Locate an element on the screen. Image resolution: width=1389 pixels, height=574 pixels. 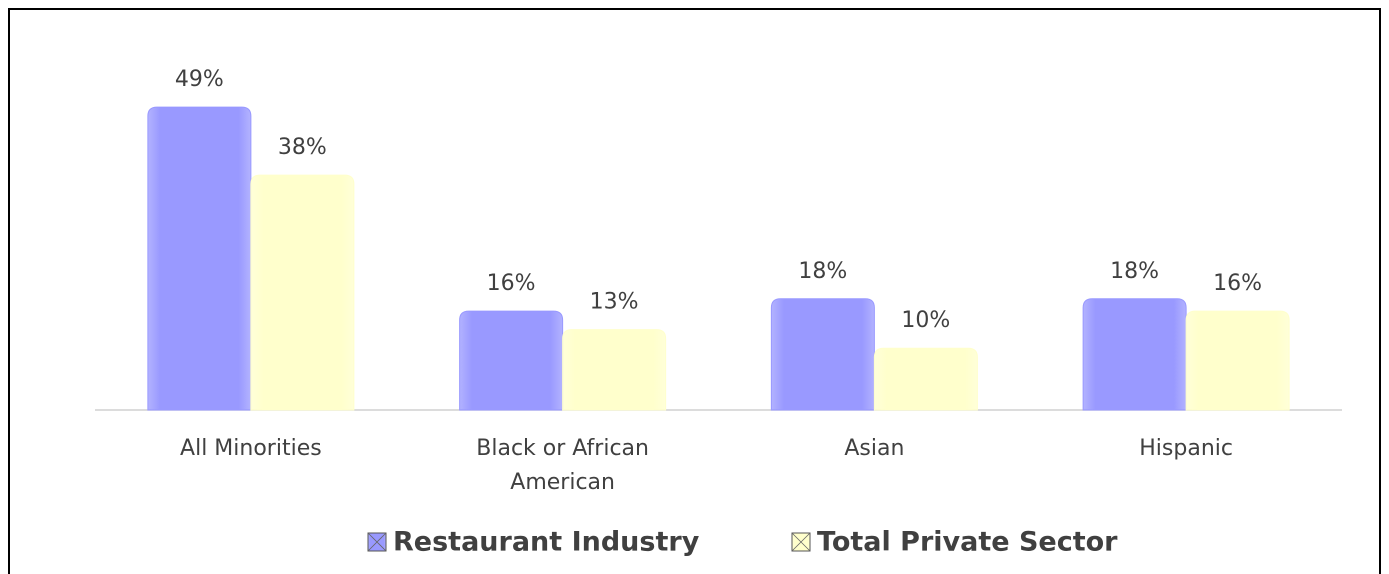
data-label: 38% is located at coordinates (302, 147).